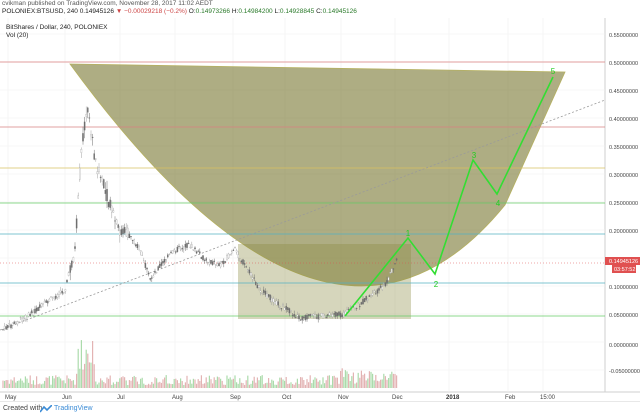 The image size is (640, 417). What do you see at coordinates (320, 409) in the screenshot?
I see `footer-bar: Created with TradingView` at bounding box center [320, 409].